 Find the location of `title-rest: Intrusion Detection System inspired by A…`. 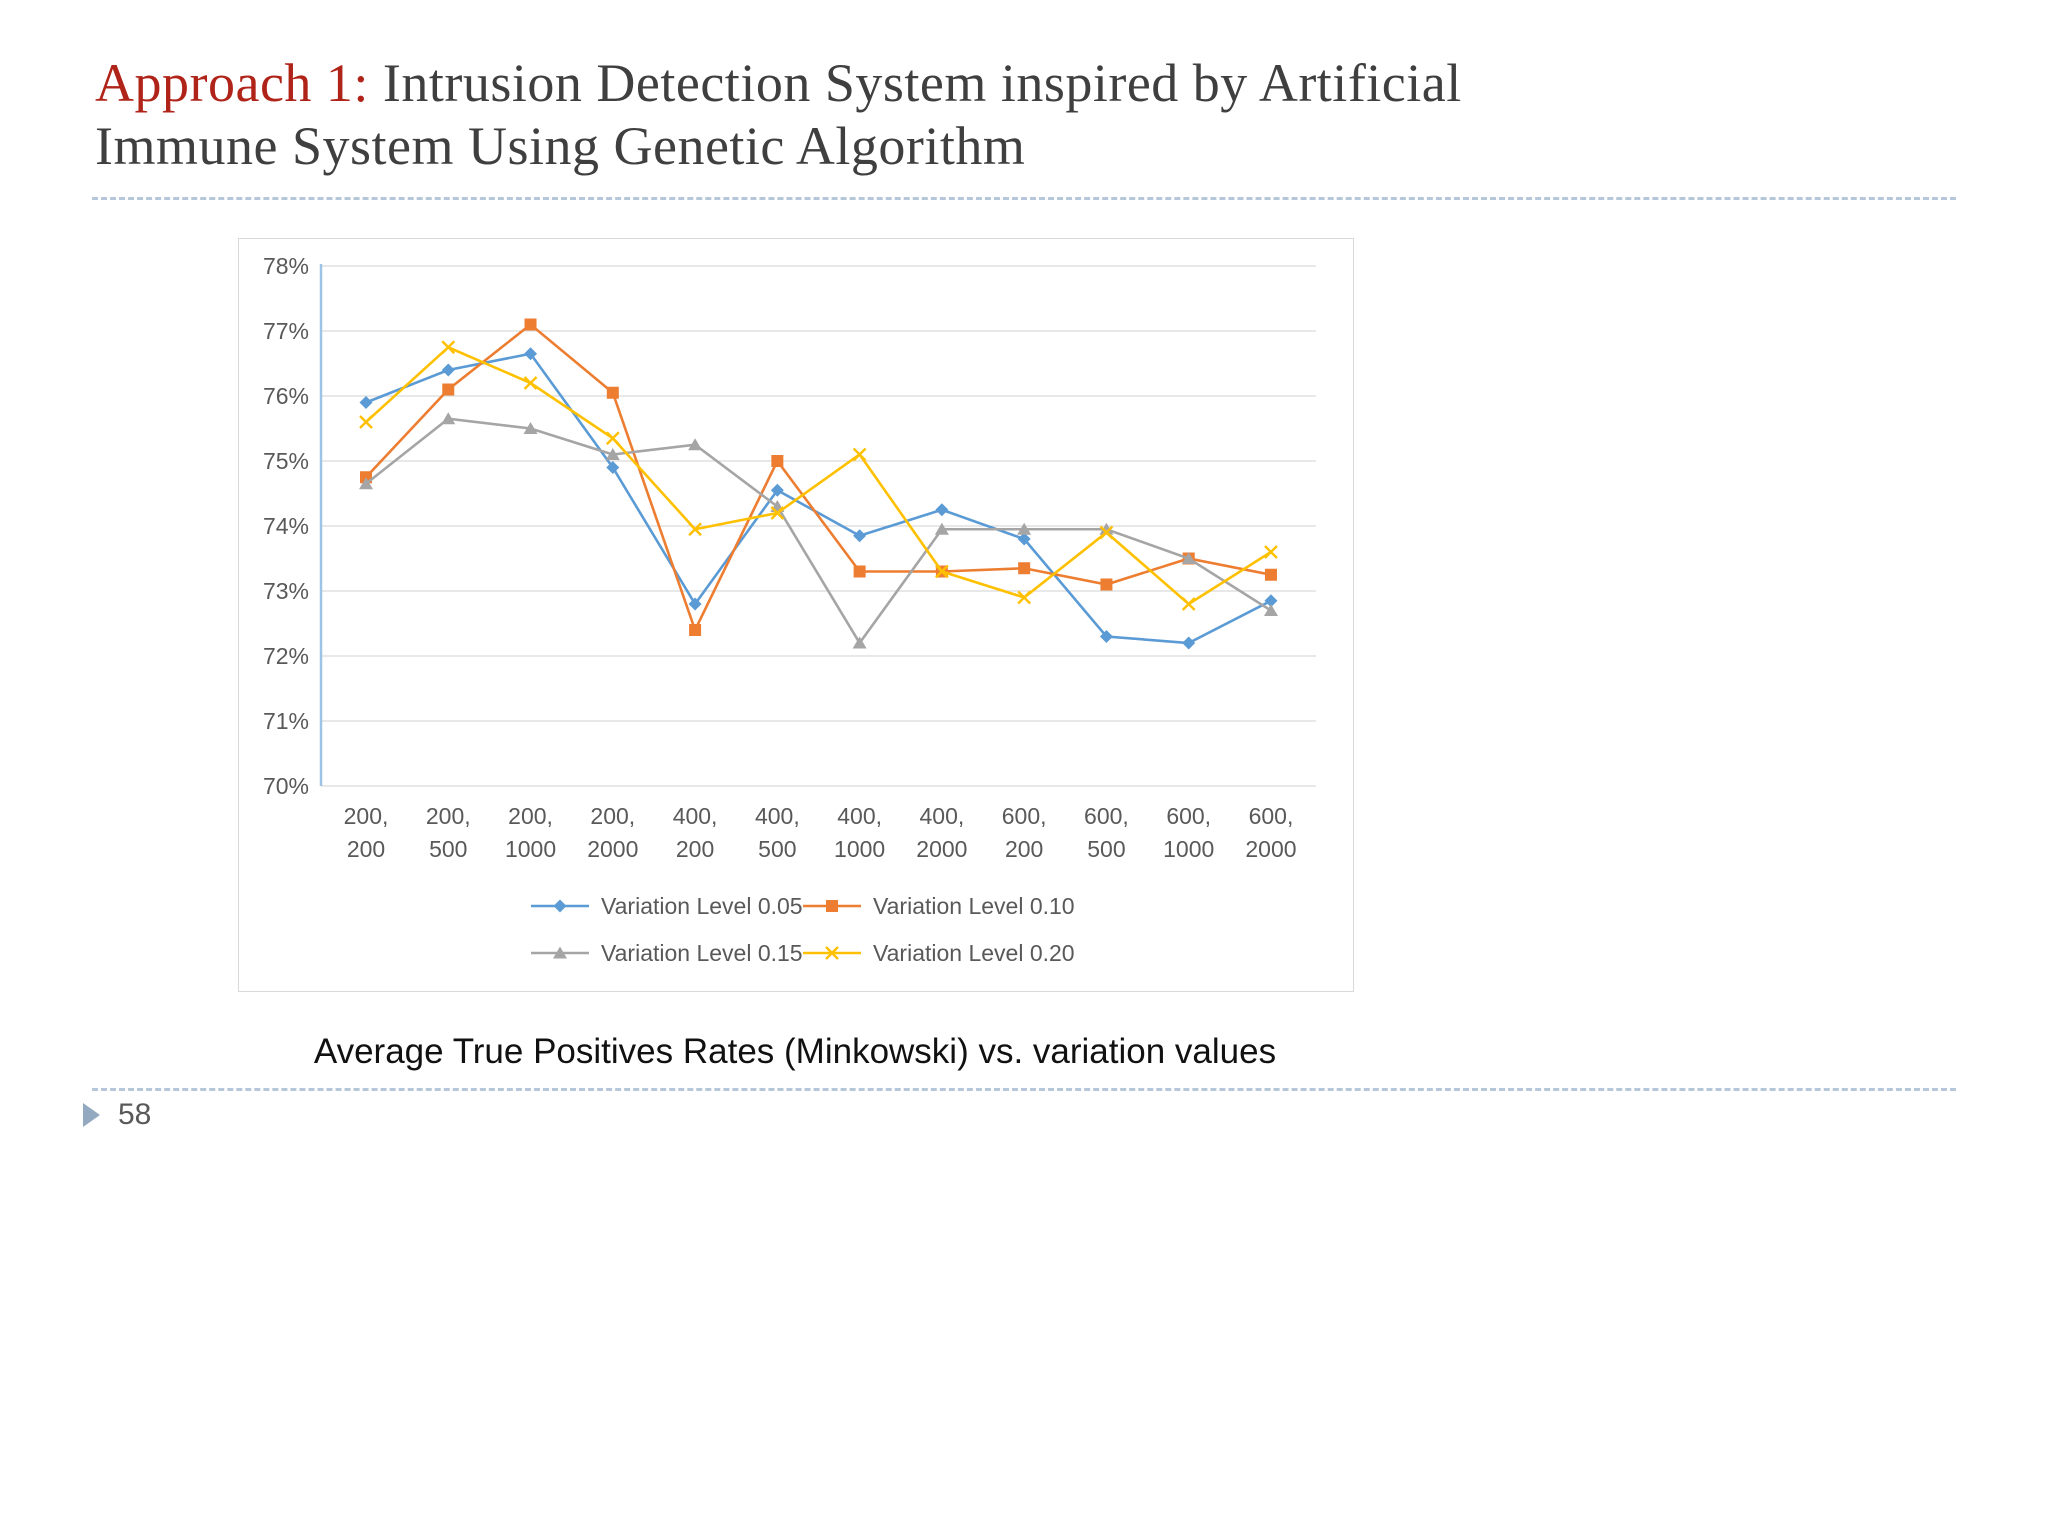

title-rest: Intrusion Detection System inspired by A… is located at coordinates (778, 115).